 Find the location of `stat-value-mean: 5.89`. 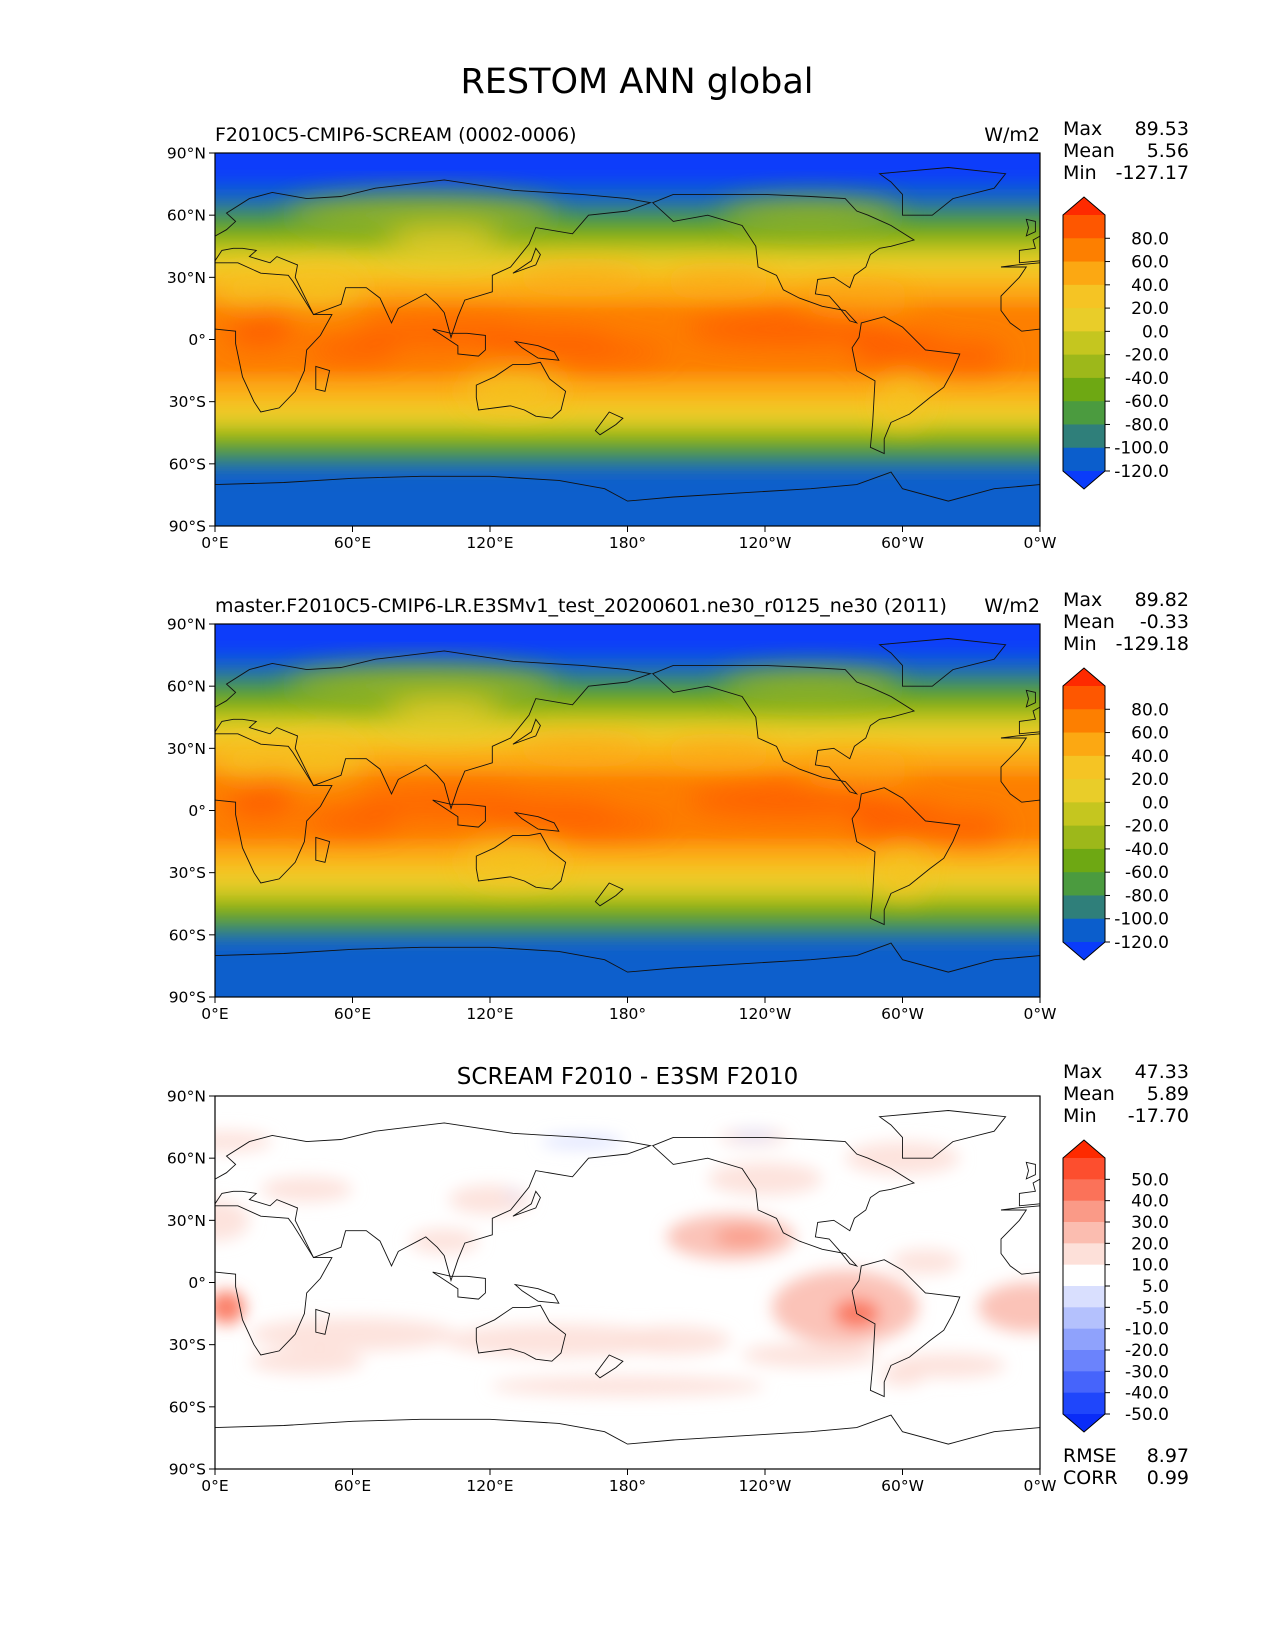

stat-value-mean: 5.89 is located at coordinates (1168, 1094).